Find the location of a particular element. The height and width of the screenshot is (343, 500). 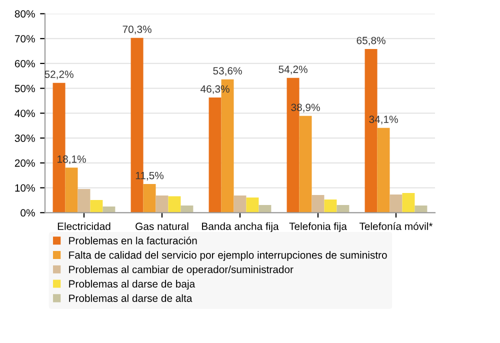

legend-label: Problemas al cambiar de operador/suministrador is located at coordinates (181, 271).